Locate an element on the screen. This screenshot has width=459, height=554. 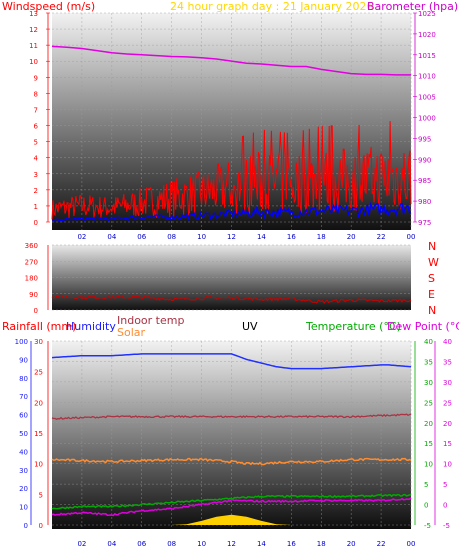
barometer-tick-label: 1025 is located at coordinates (427, 14).